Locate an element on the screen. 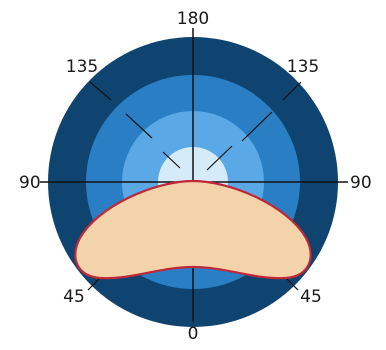 The image size is (386, 350). label-right: 90 is located at coordinates (361, 183).